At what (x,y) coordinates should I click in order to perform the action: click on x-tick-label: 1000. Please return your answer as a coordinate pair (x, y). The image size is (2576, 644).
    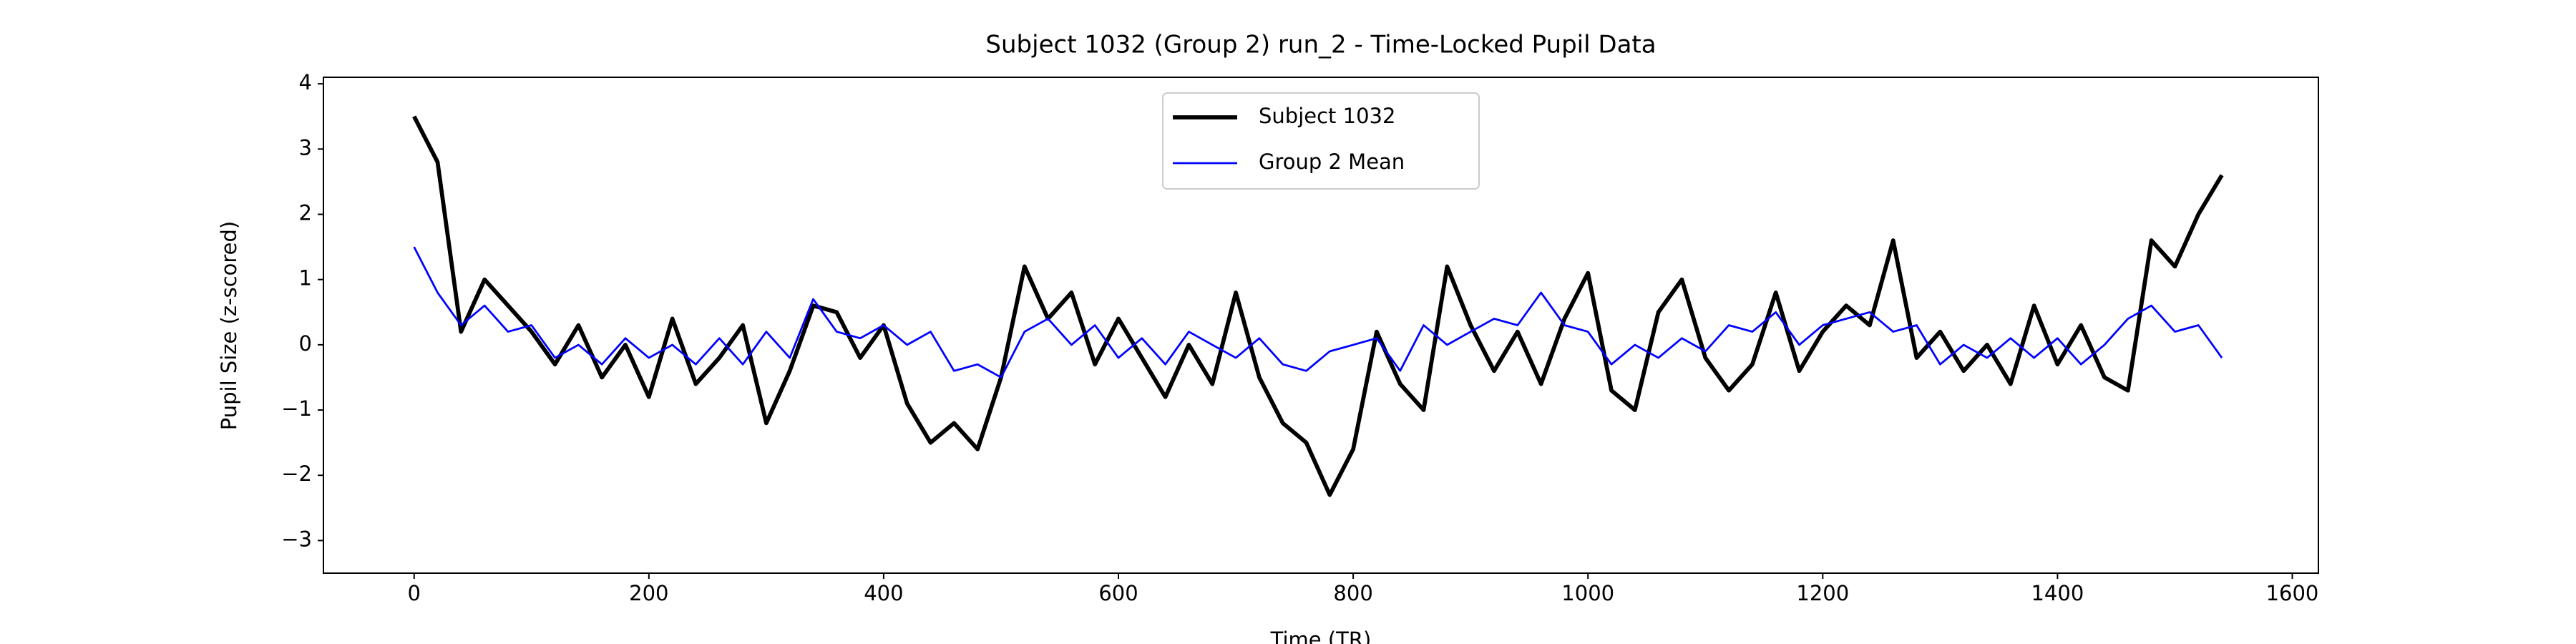
    Looking at the image, I should click on (1587, 593).